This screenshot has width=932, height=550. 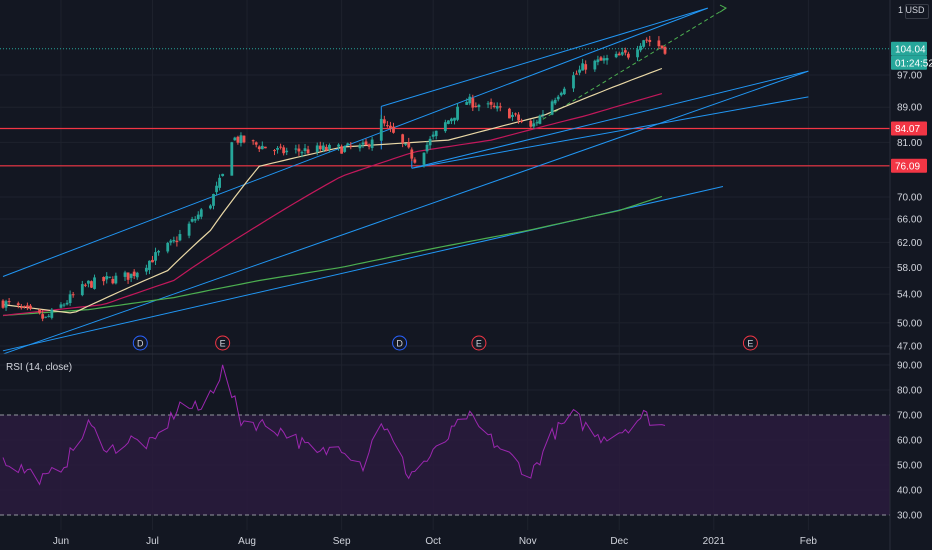 What do you see at coordinates (909, 441) in the screenshot?
I see `rsi-axis: 90.00 80.00 70.00 60.00 50.00 40.00 30.00` at bounding box center [909, 441].